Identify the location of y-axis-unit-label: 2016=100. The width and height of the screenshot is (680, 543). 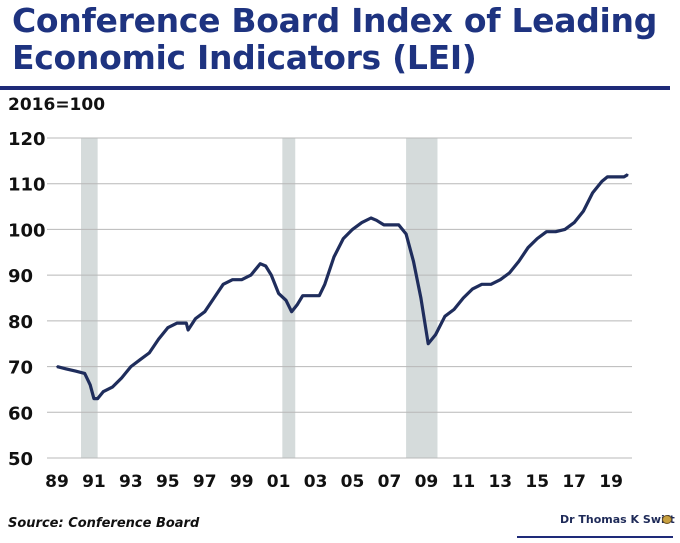
(57, 105).